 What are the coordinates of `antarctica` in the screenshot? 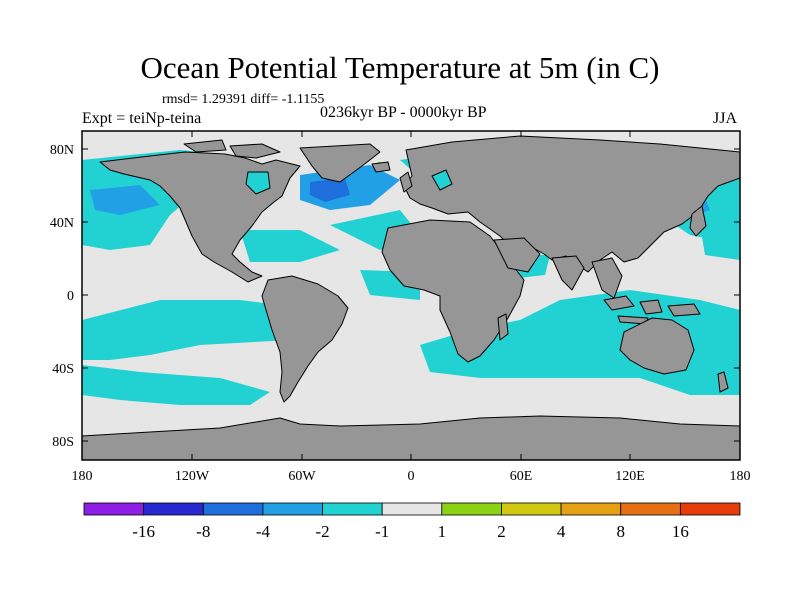 It's located at (411, 437).